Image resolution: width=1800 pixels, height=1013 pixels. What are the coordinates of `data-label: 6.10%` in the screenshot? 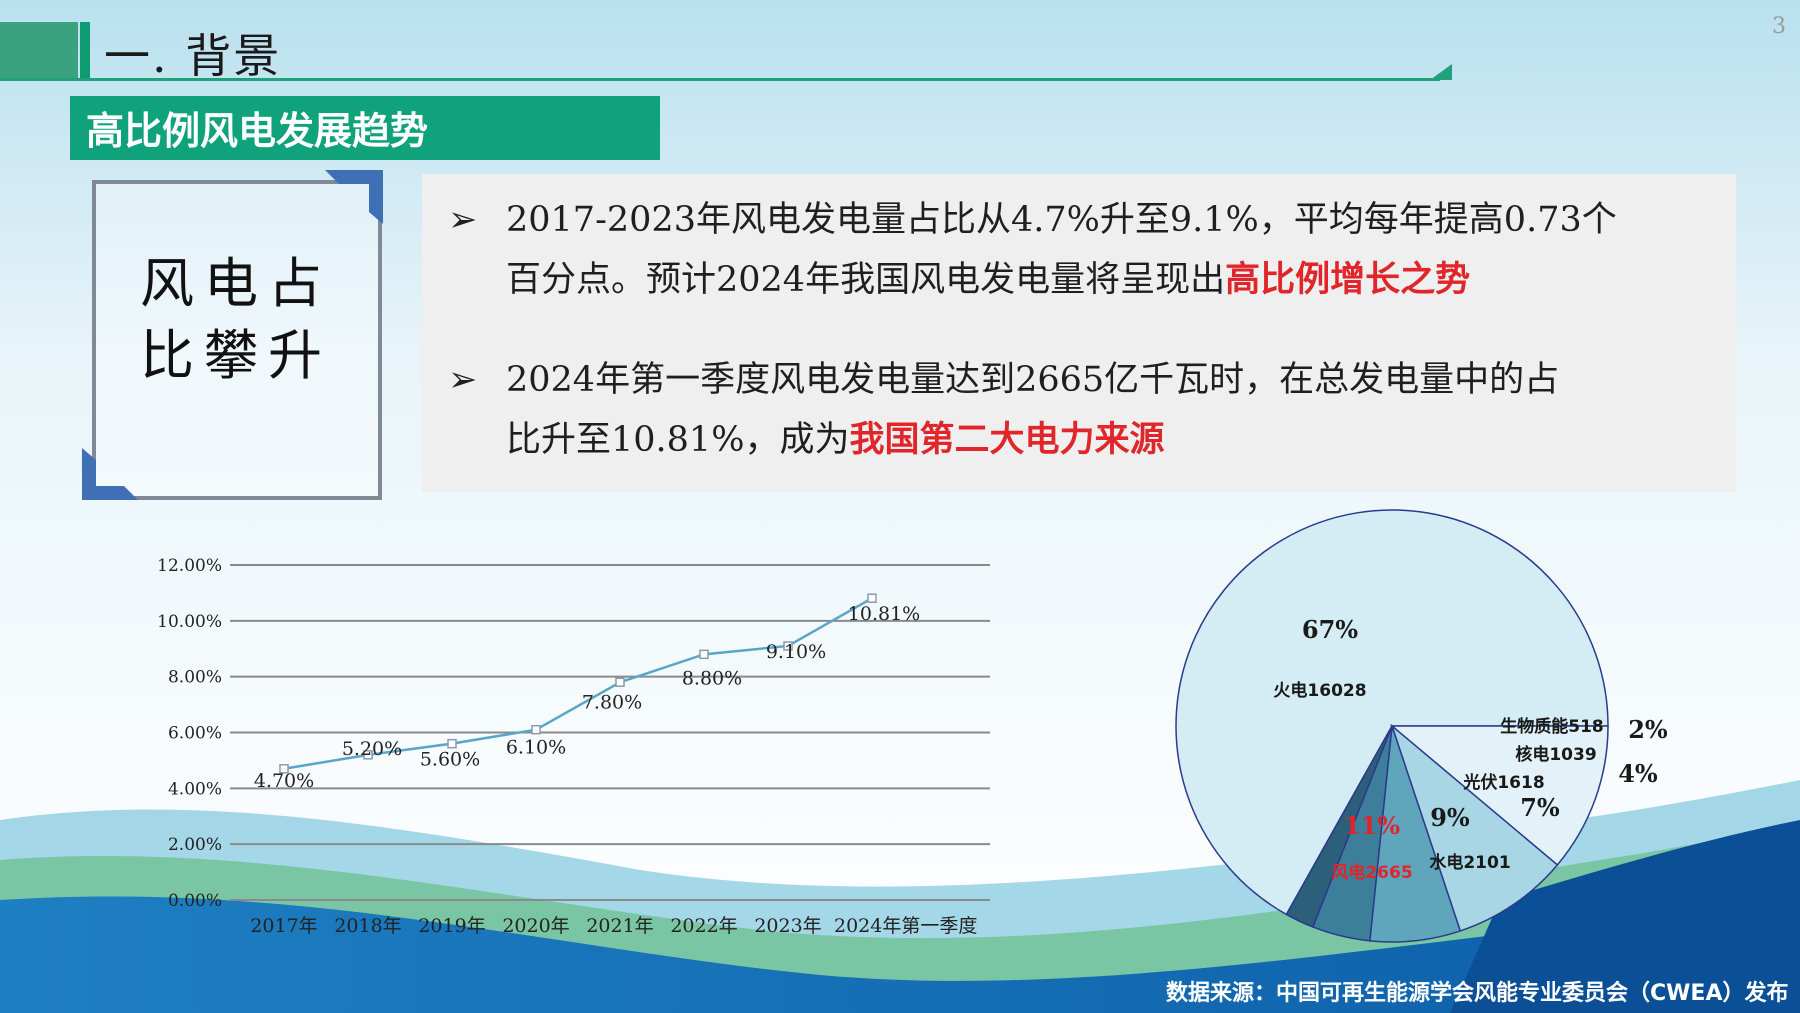 It's located at (536, 748).